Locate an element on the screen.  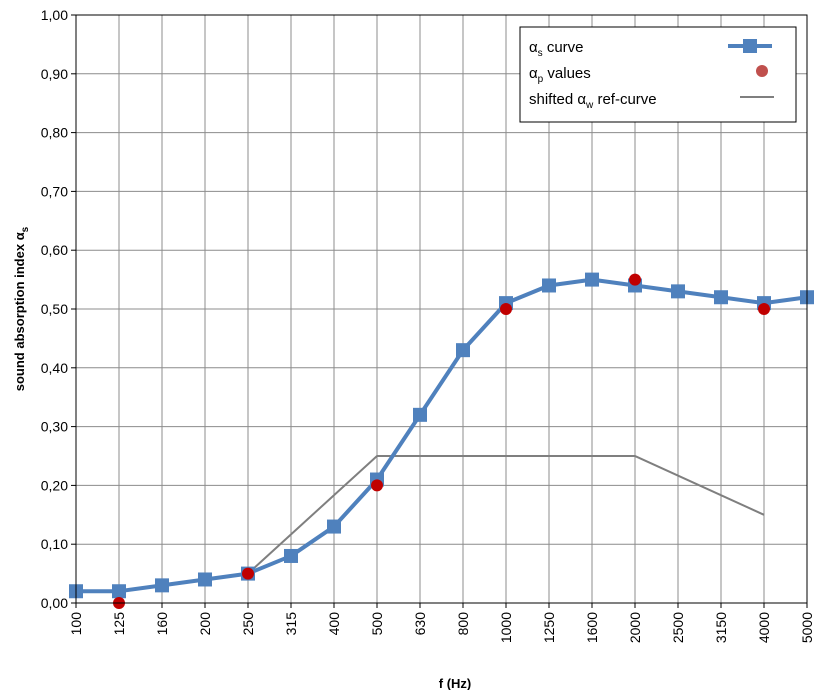
y-tick-label: 0,90 is located at coordinates (54, 74).